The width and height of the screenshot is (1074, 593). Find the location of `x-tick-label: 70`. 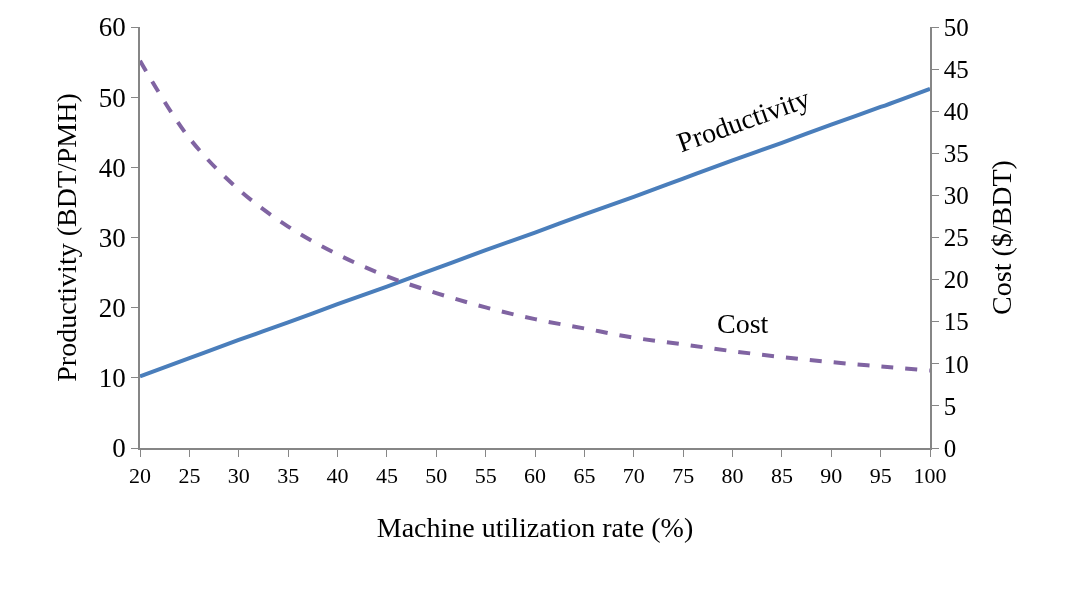

x-tick-label: 70 is located at coordinates (633, 476).